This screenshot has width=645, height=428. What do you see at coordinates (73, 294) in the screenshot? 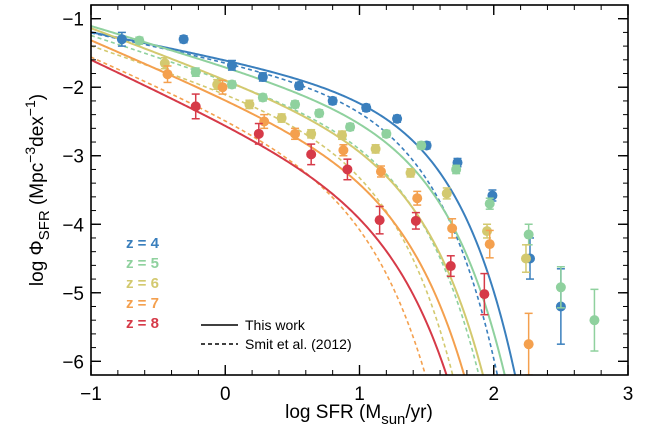
I see `y-tick-label: −5` at bounding box center [73, 294].